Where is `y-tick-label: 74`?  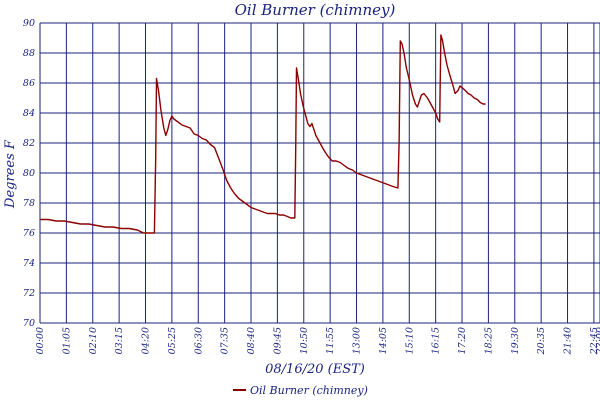 y-tick-label: 74 is located at coordinates (29, 263).